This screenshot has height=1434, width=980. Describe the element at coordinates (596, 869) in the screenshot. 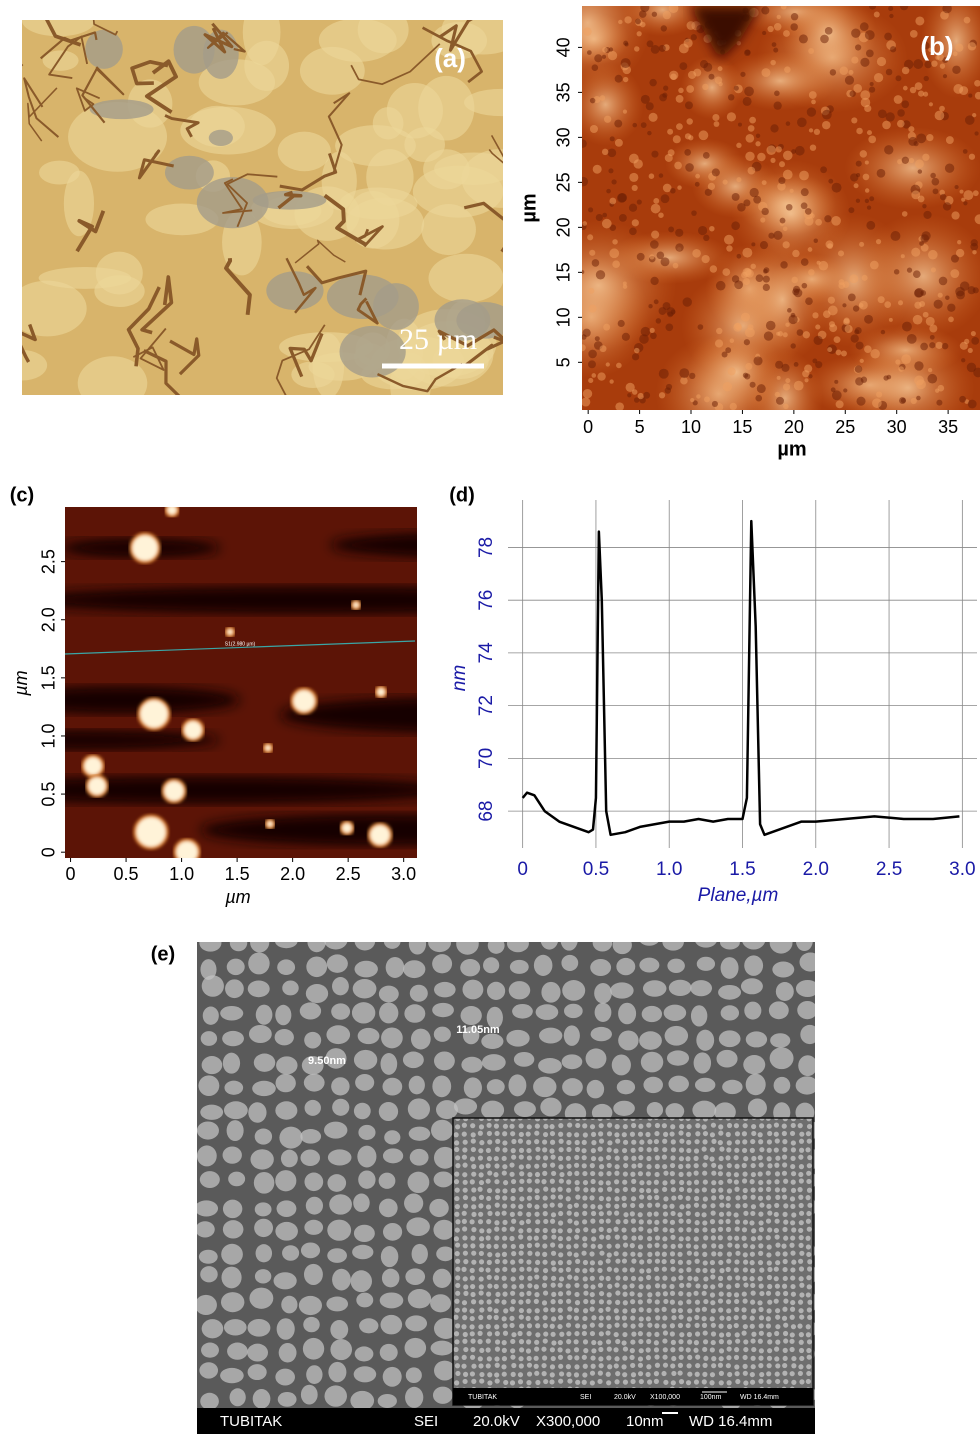

I see `x-tick-label: 0.5` at that location.